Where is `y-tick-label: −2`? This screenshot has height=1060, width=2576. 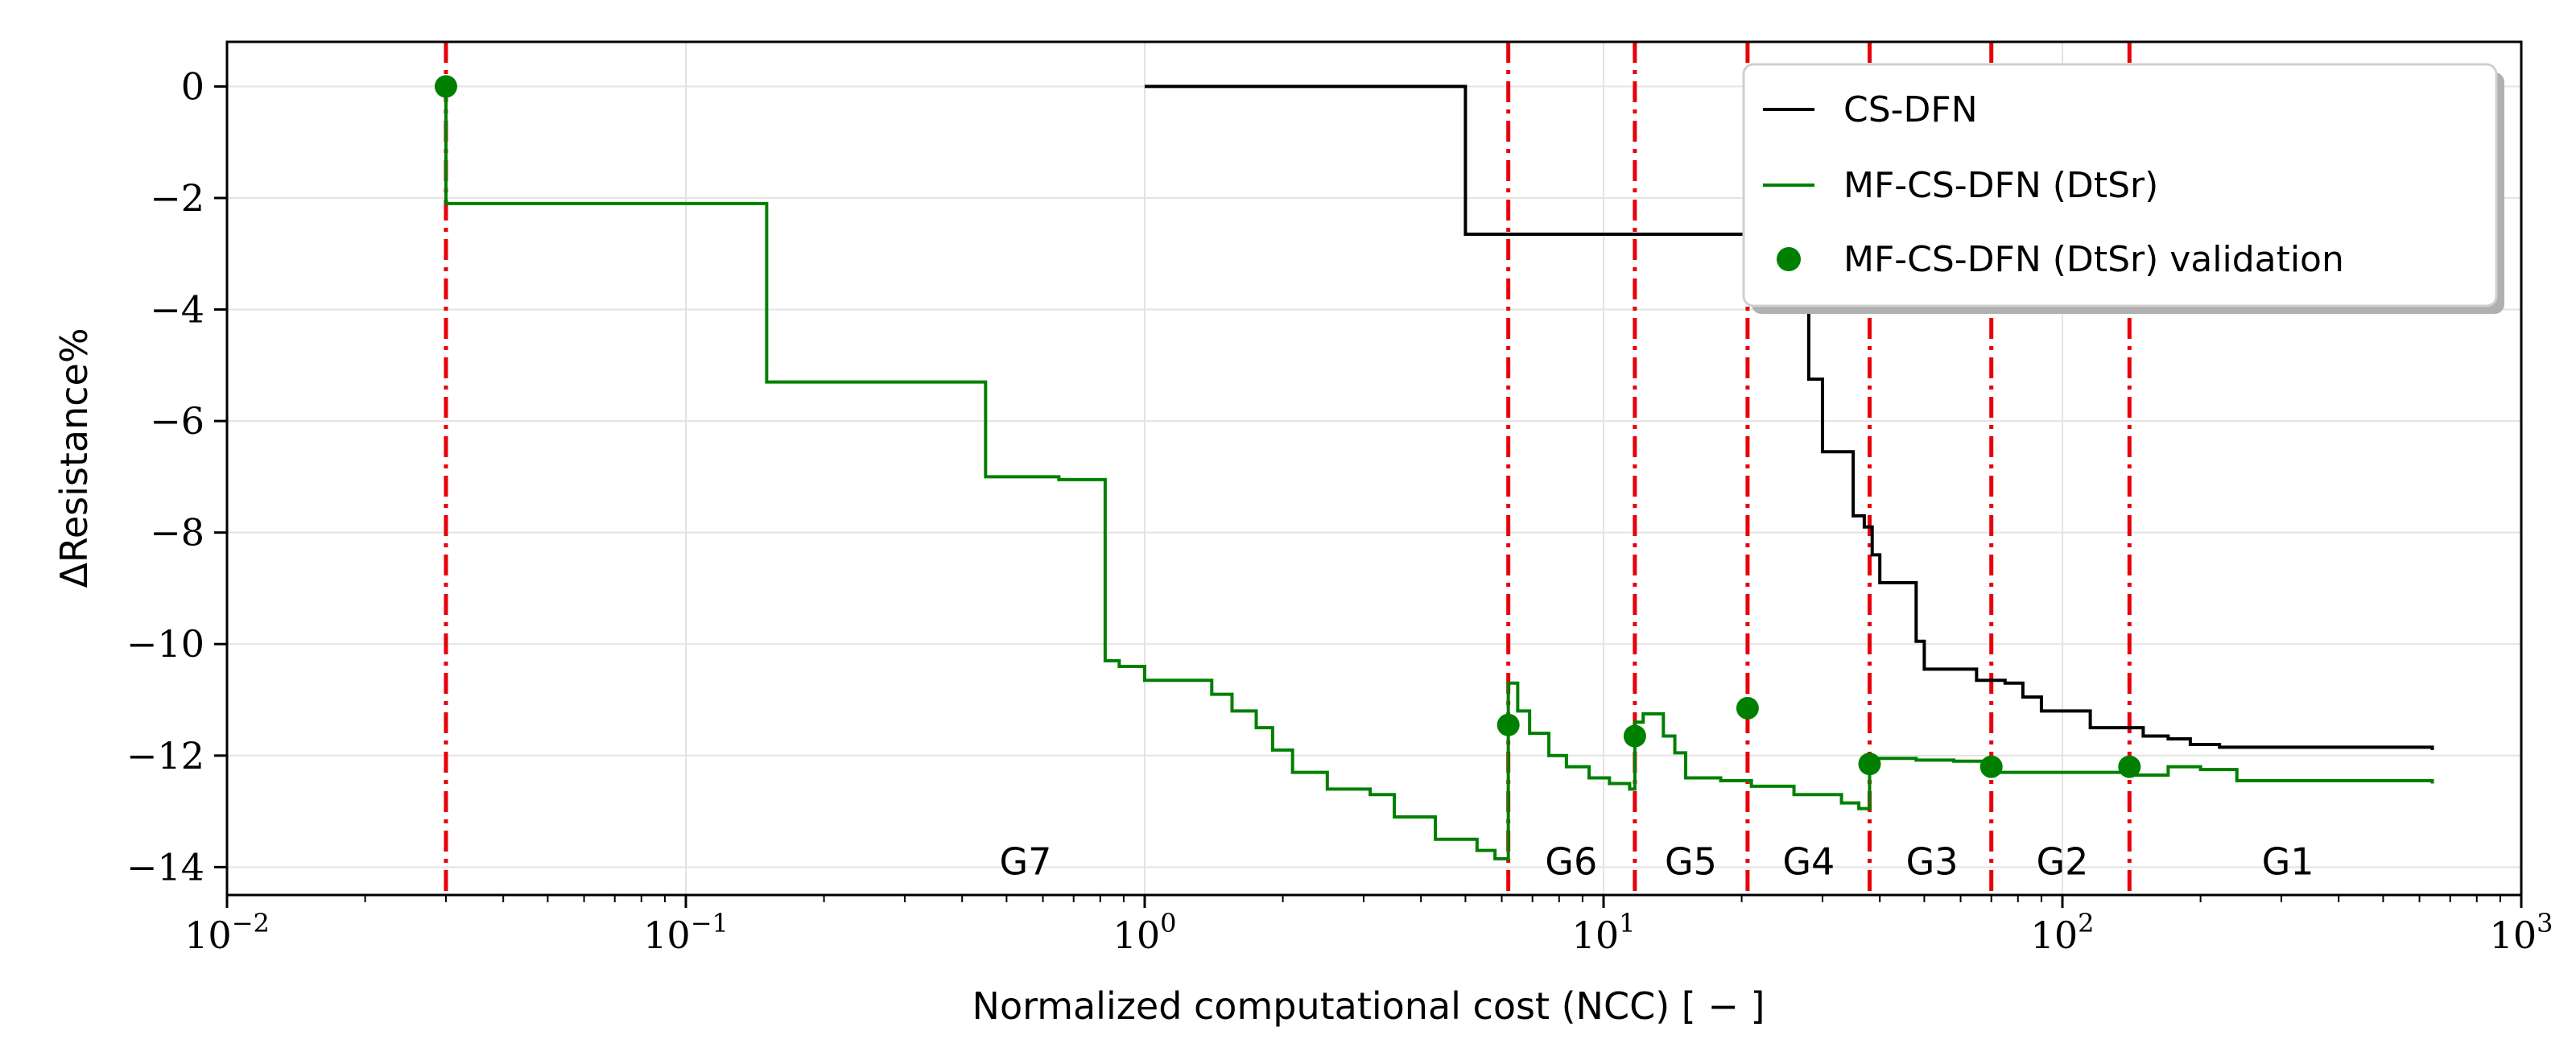 y-tick-label: −2 is located at coordinates (177, 198).